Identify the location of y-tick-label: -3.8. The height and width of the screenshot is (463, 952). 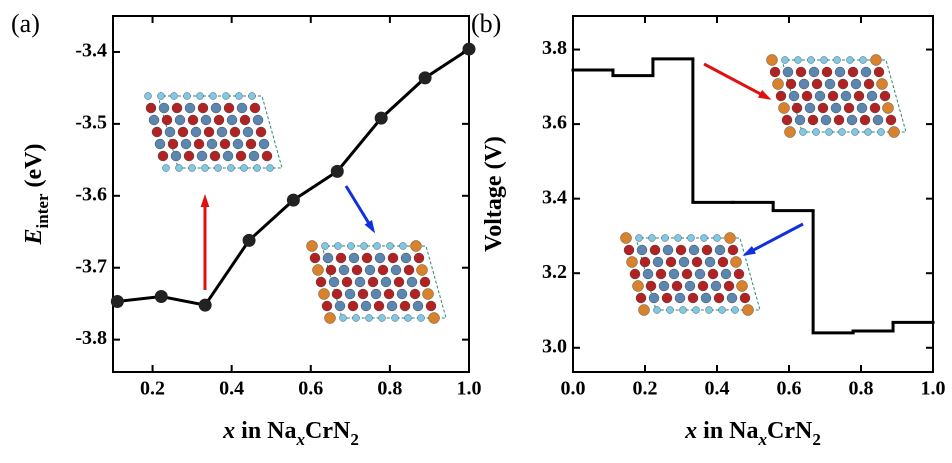
(91, 338).